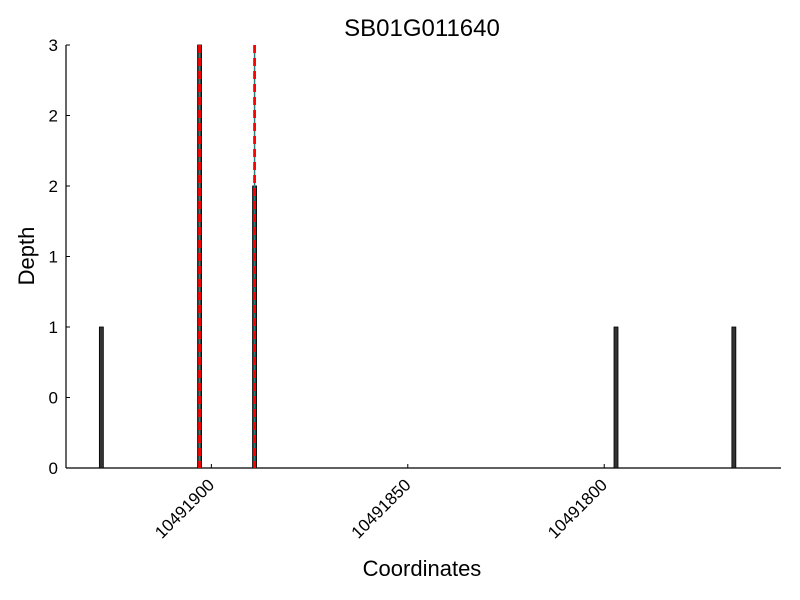 This screenshot has width=800, height=600. What do you see at coordinates (422, 568) in the screenshot?
I see `x-axis-label: Coordinates` at bounding box center [422, 568].